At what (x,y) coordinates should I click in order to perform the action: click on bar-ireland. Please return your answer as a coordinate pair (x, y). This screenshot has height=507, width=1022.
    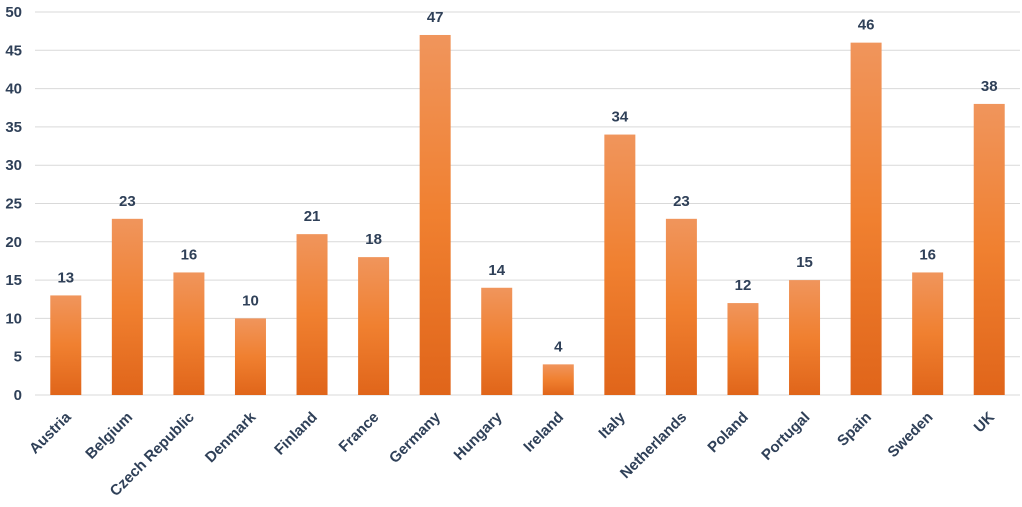
    Looking at the image, I should click on (558, 379).